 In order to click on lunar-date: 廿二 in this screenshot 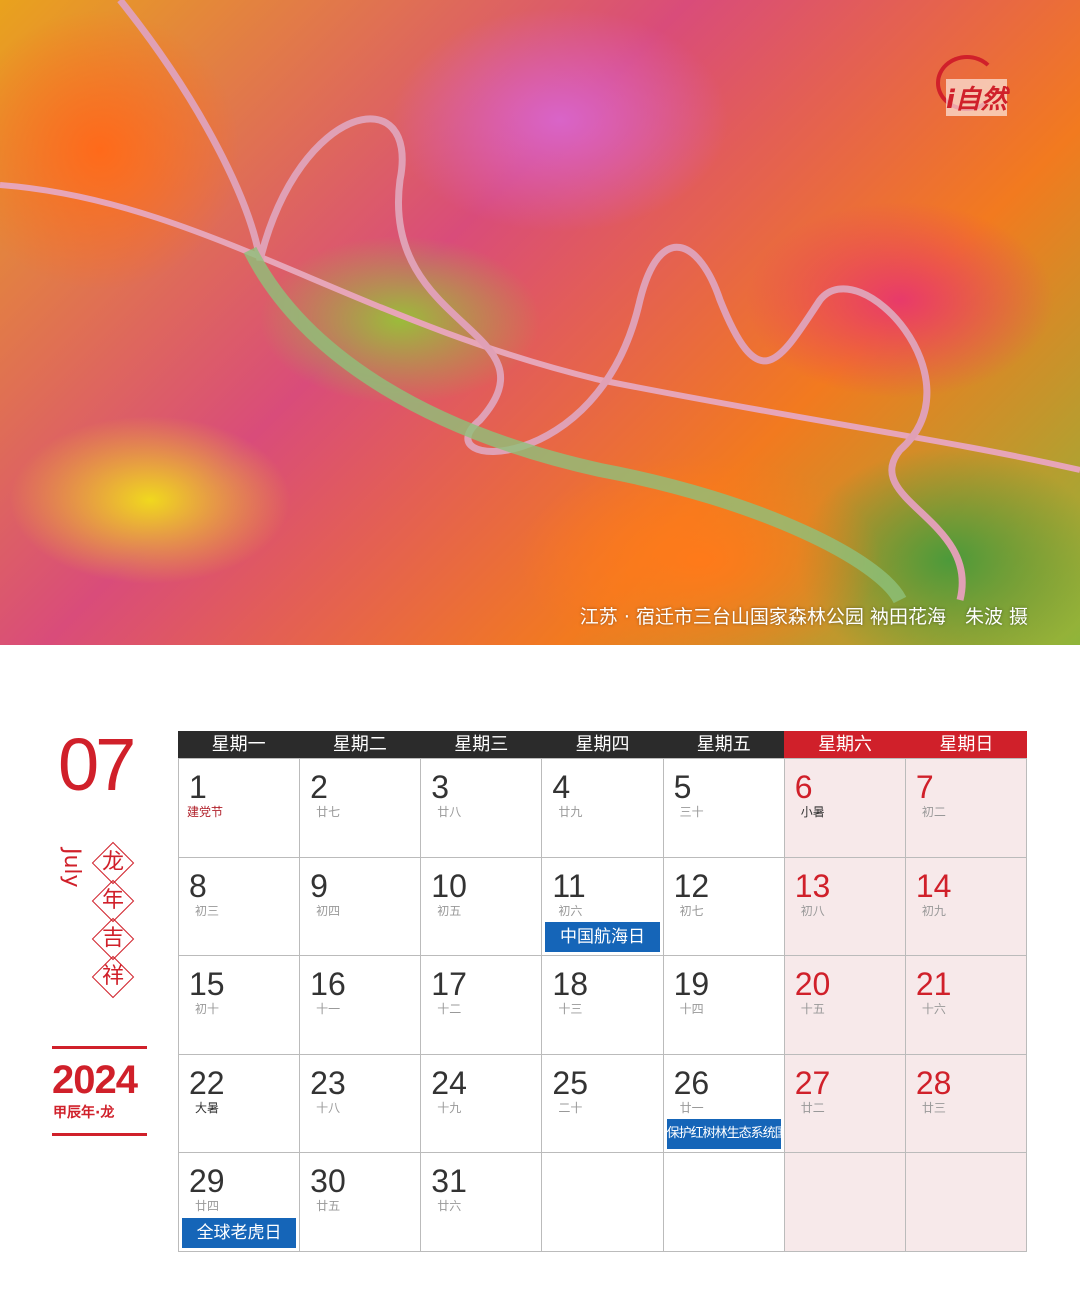, I will do `click(812, 1107)`.